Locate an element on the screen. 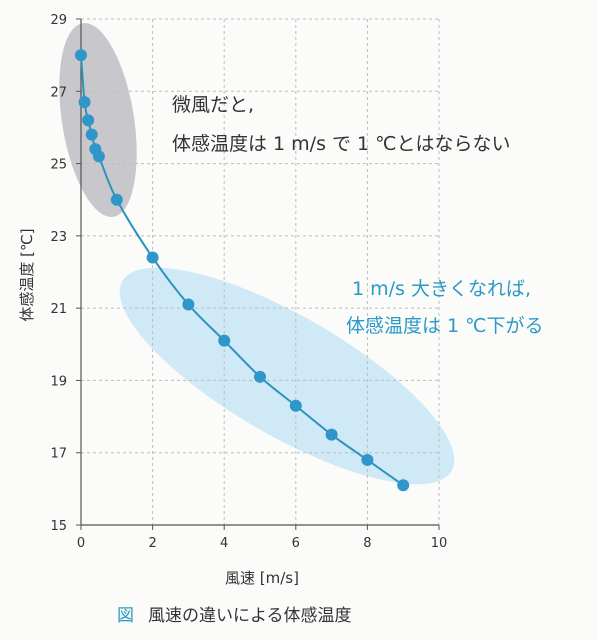 The image size is (597, 640). annotation-blue-line1: 1 m/s 大きくなれば, is located at coordinates (441, 289).